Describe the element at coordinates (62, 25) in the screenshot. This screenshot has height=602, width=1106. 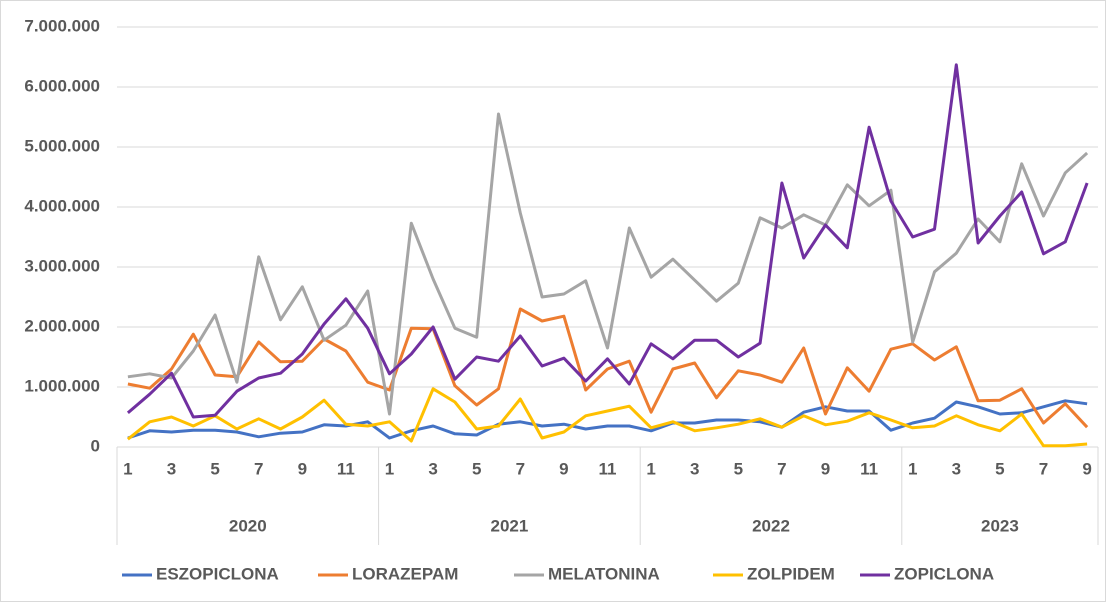
I see `y-tick-label: 7.000.000` at that location.